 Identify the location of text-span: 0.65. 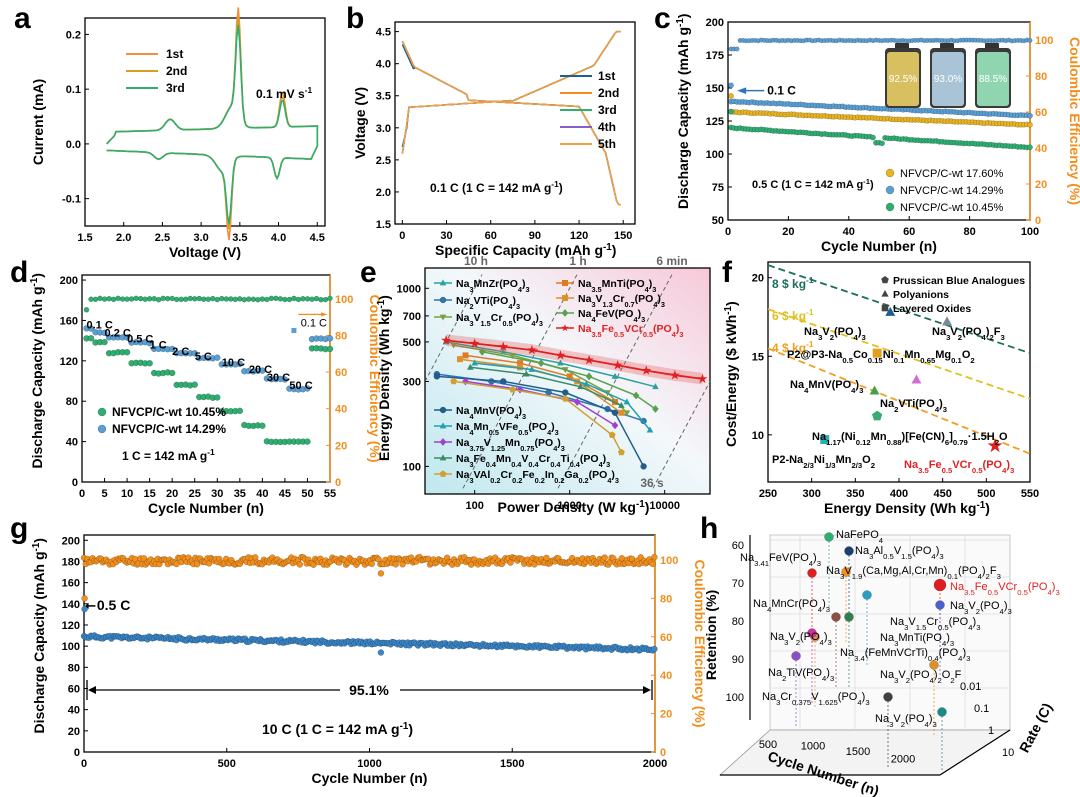
(928, 360).